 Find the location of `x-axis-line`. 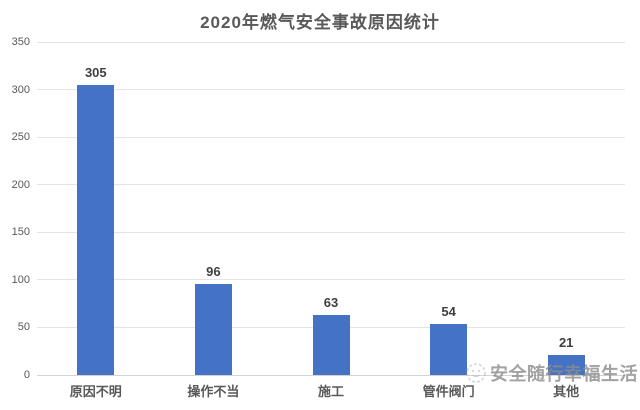

x-axis-line is located at coordinates (331, 375).